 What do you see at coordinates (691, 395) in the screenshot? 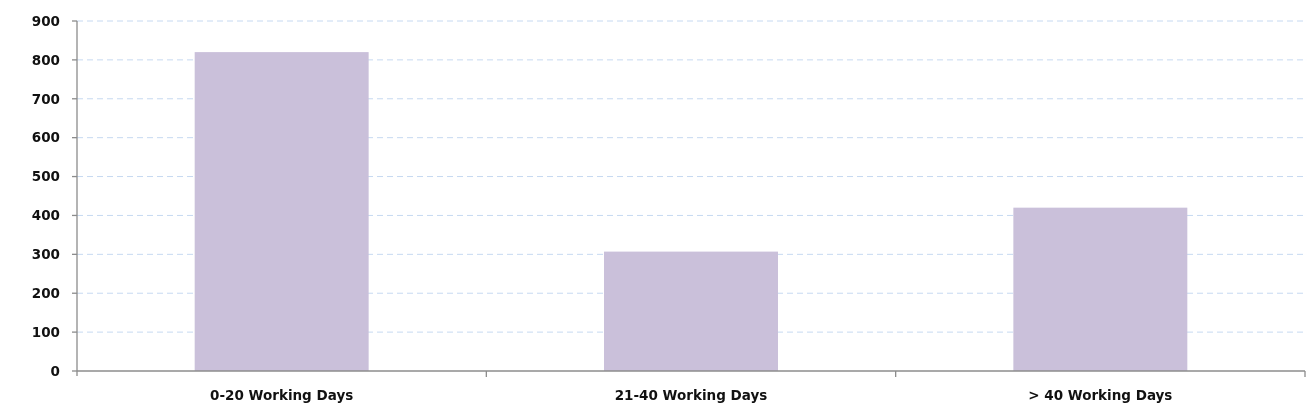
I see `x-tick-label: 21-40 Working Days` at bounding box center [691, 395].